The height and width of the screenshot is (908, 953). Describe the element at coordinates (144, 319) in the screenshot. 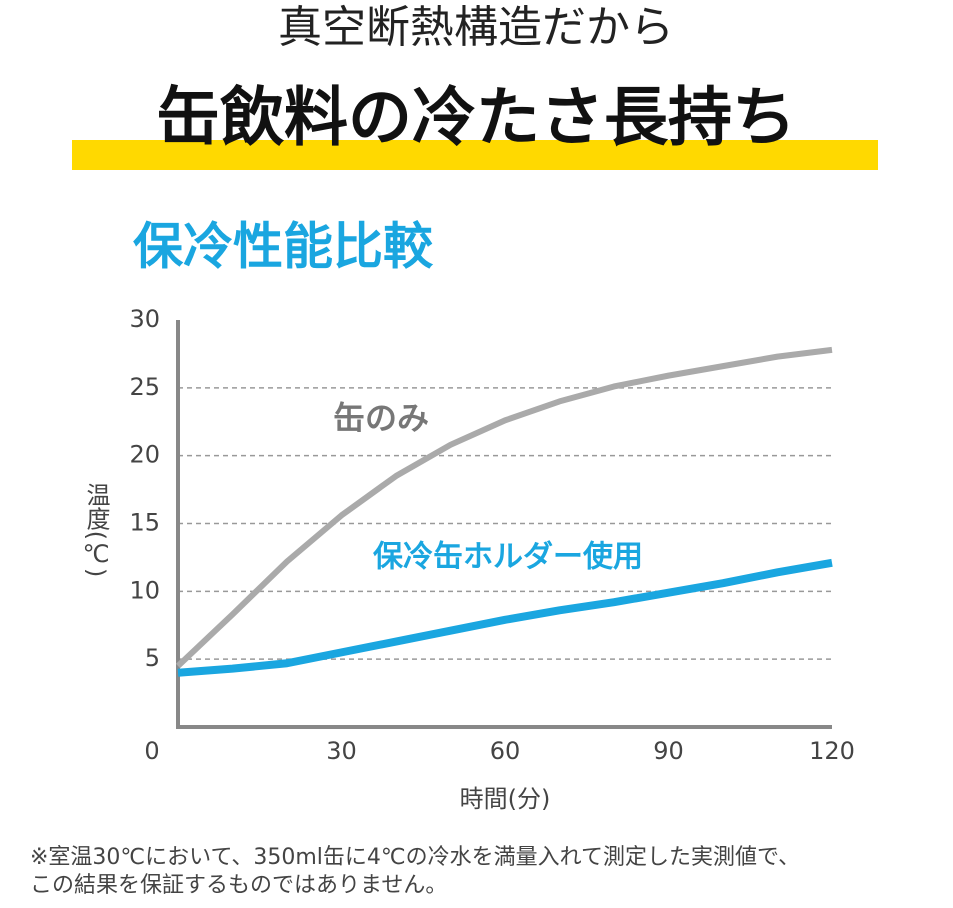

I see `y-tick-label: 30` at that location.